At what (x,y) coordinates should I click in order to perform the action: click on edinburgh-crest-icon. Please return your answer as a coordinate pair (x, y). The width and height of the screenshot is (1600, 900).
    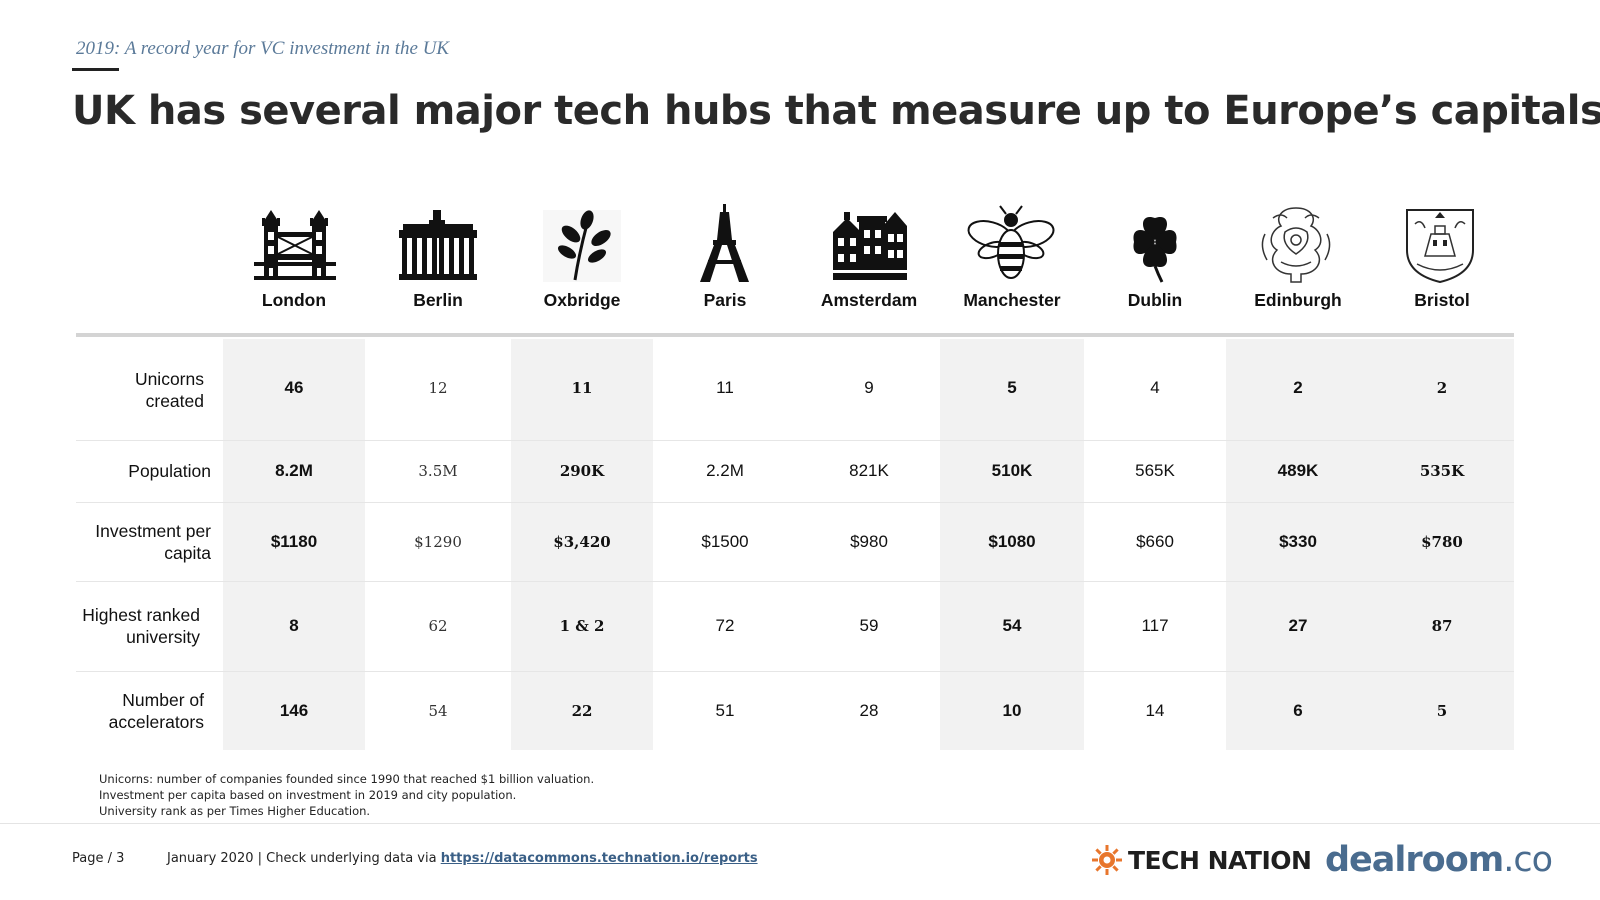
    Looking at the image, I should click on (1296, 245).